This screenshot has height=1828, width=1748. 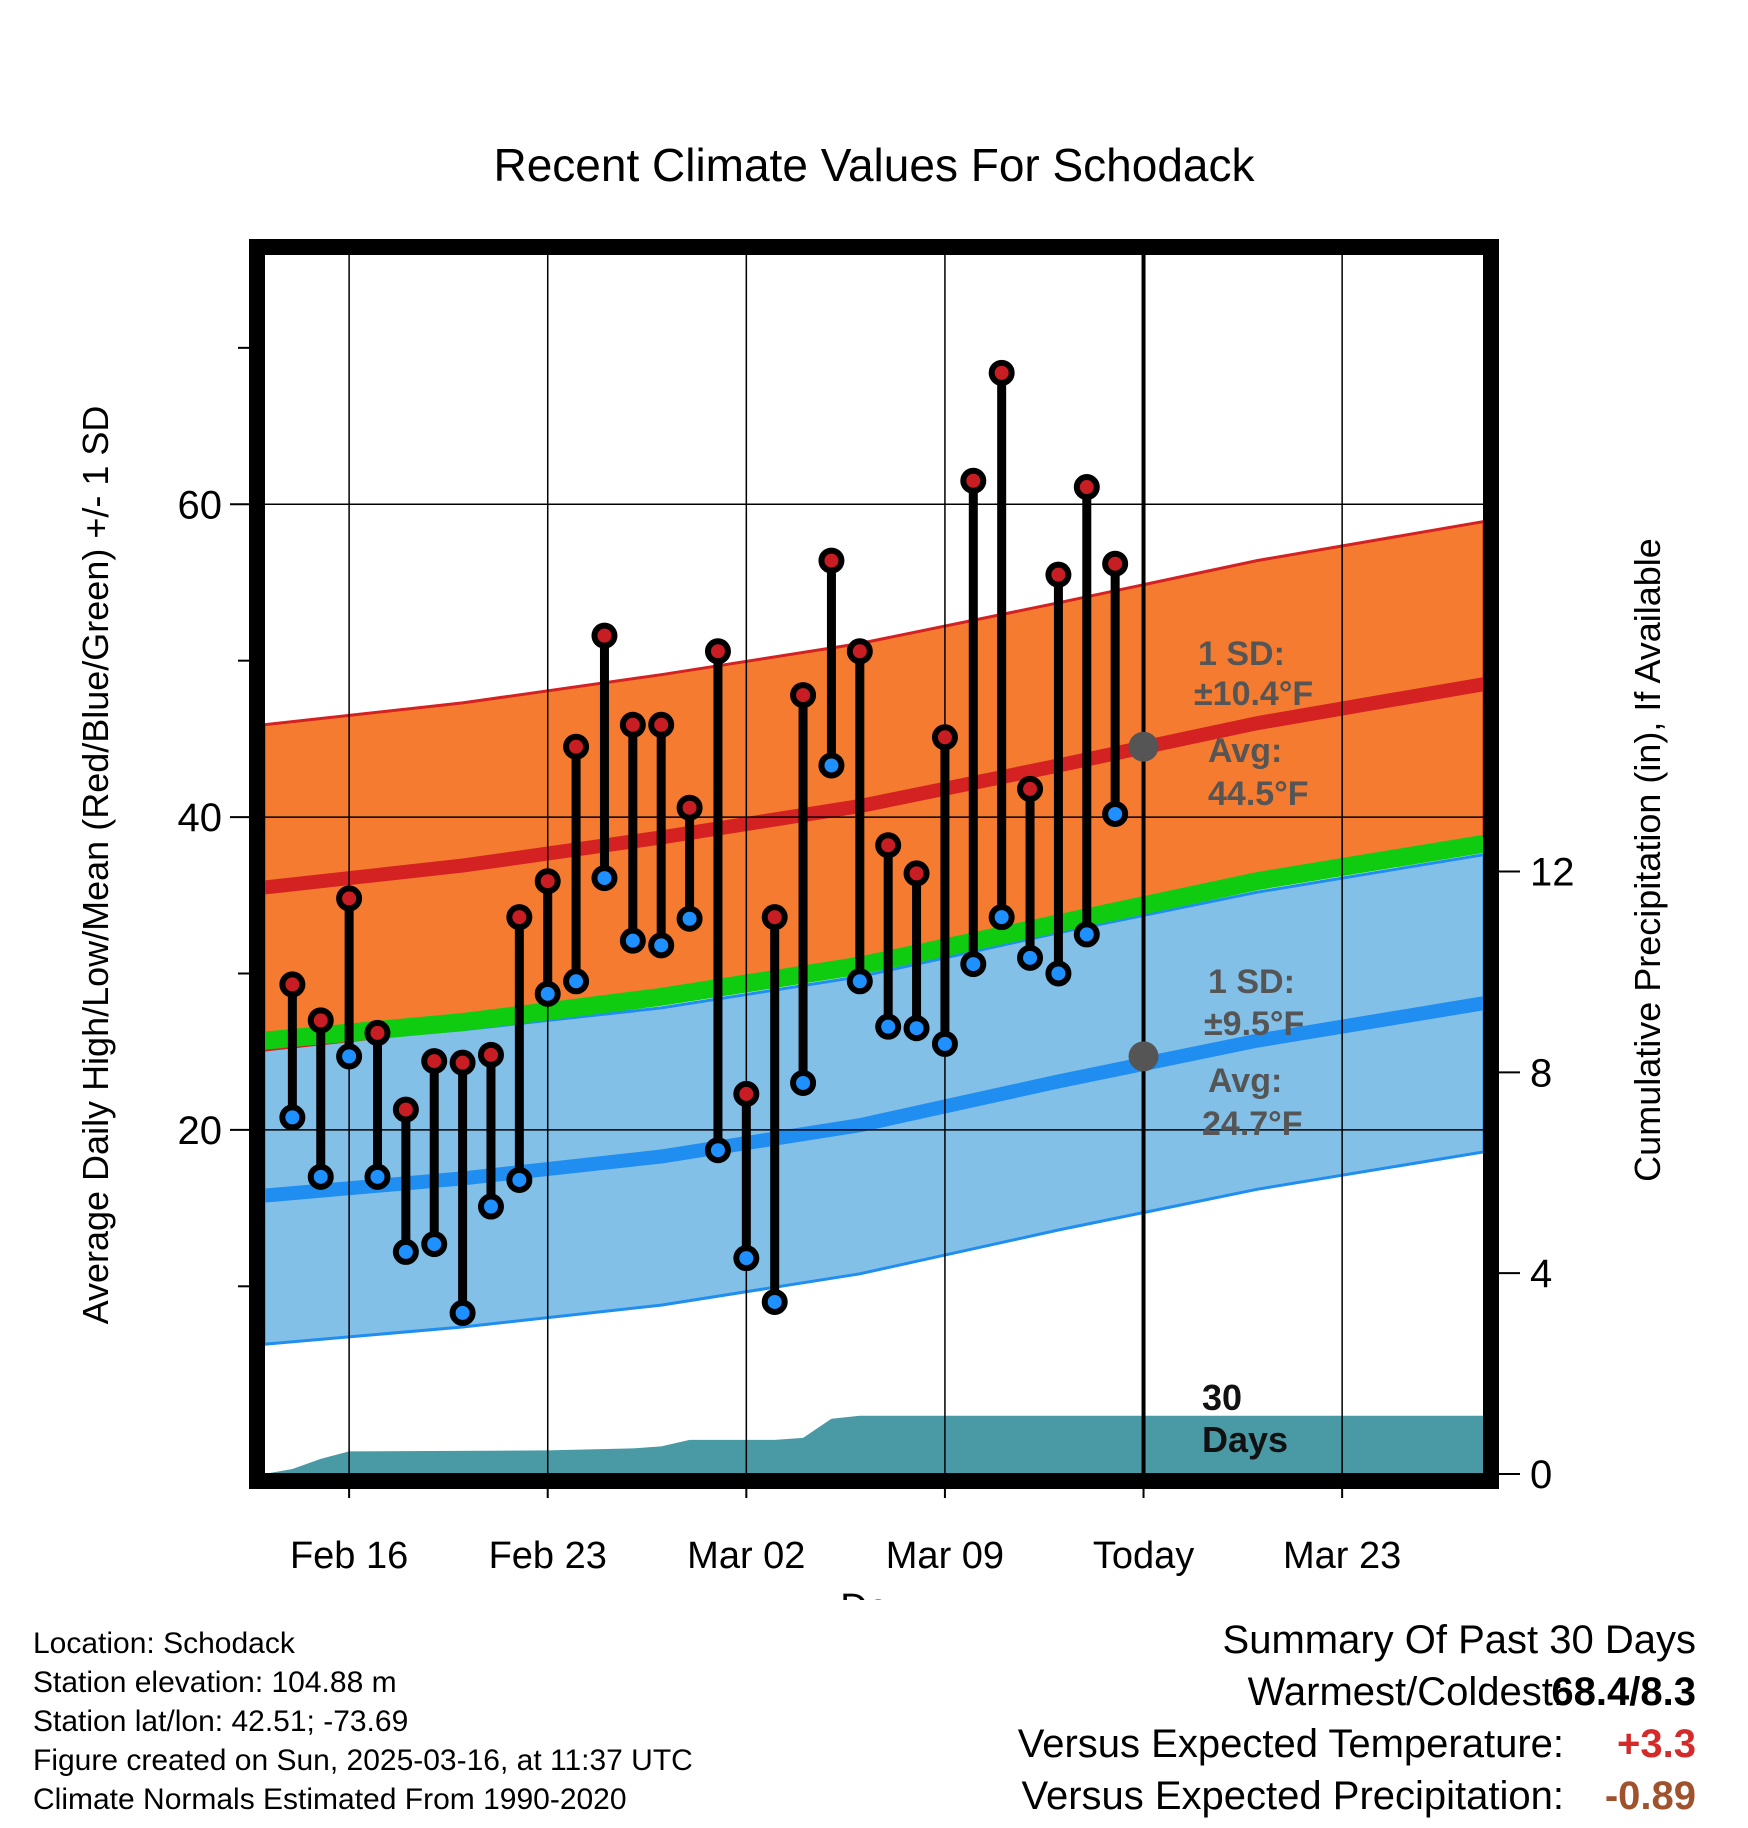 I want to click on summary-title: Summary Of Past 30 Days, so click(x=1459, y=1640).